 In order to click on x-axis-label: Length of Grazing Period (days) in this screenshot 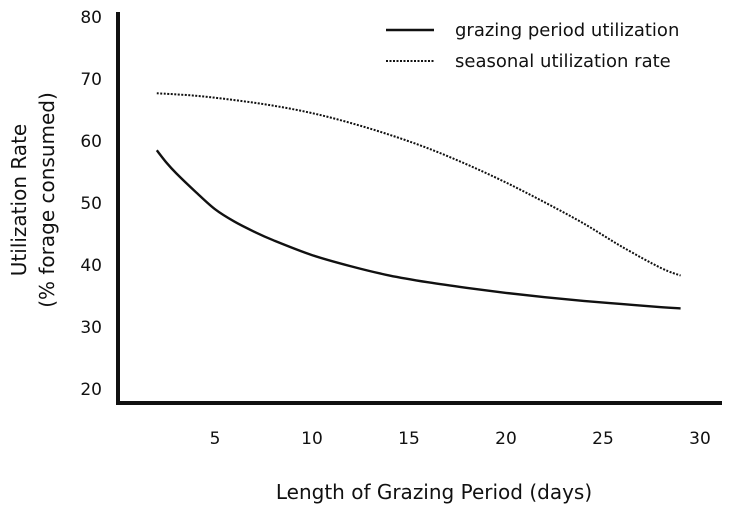, I will do `click(434, 492)`.